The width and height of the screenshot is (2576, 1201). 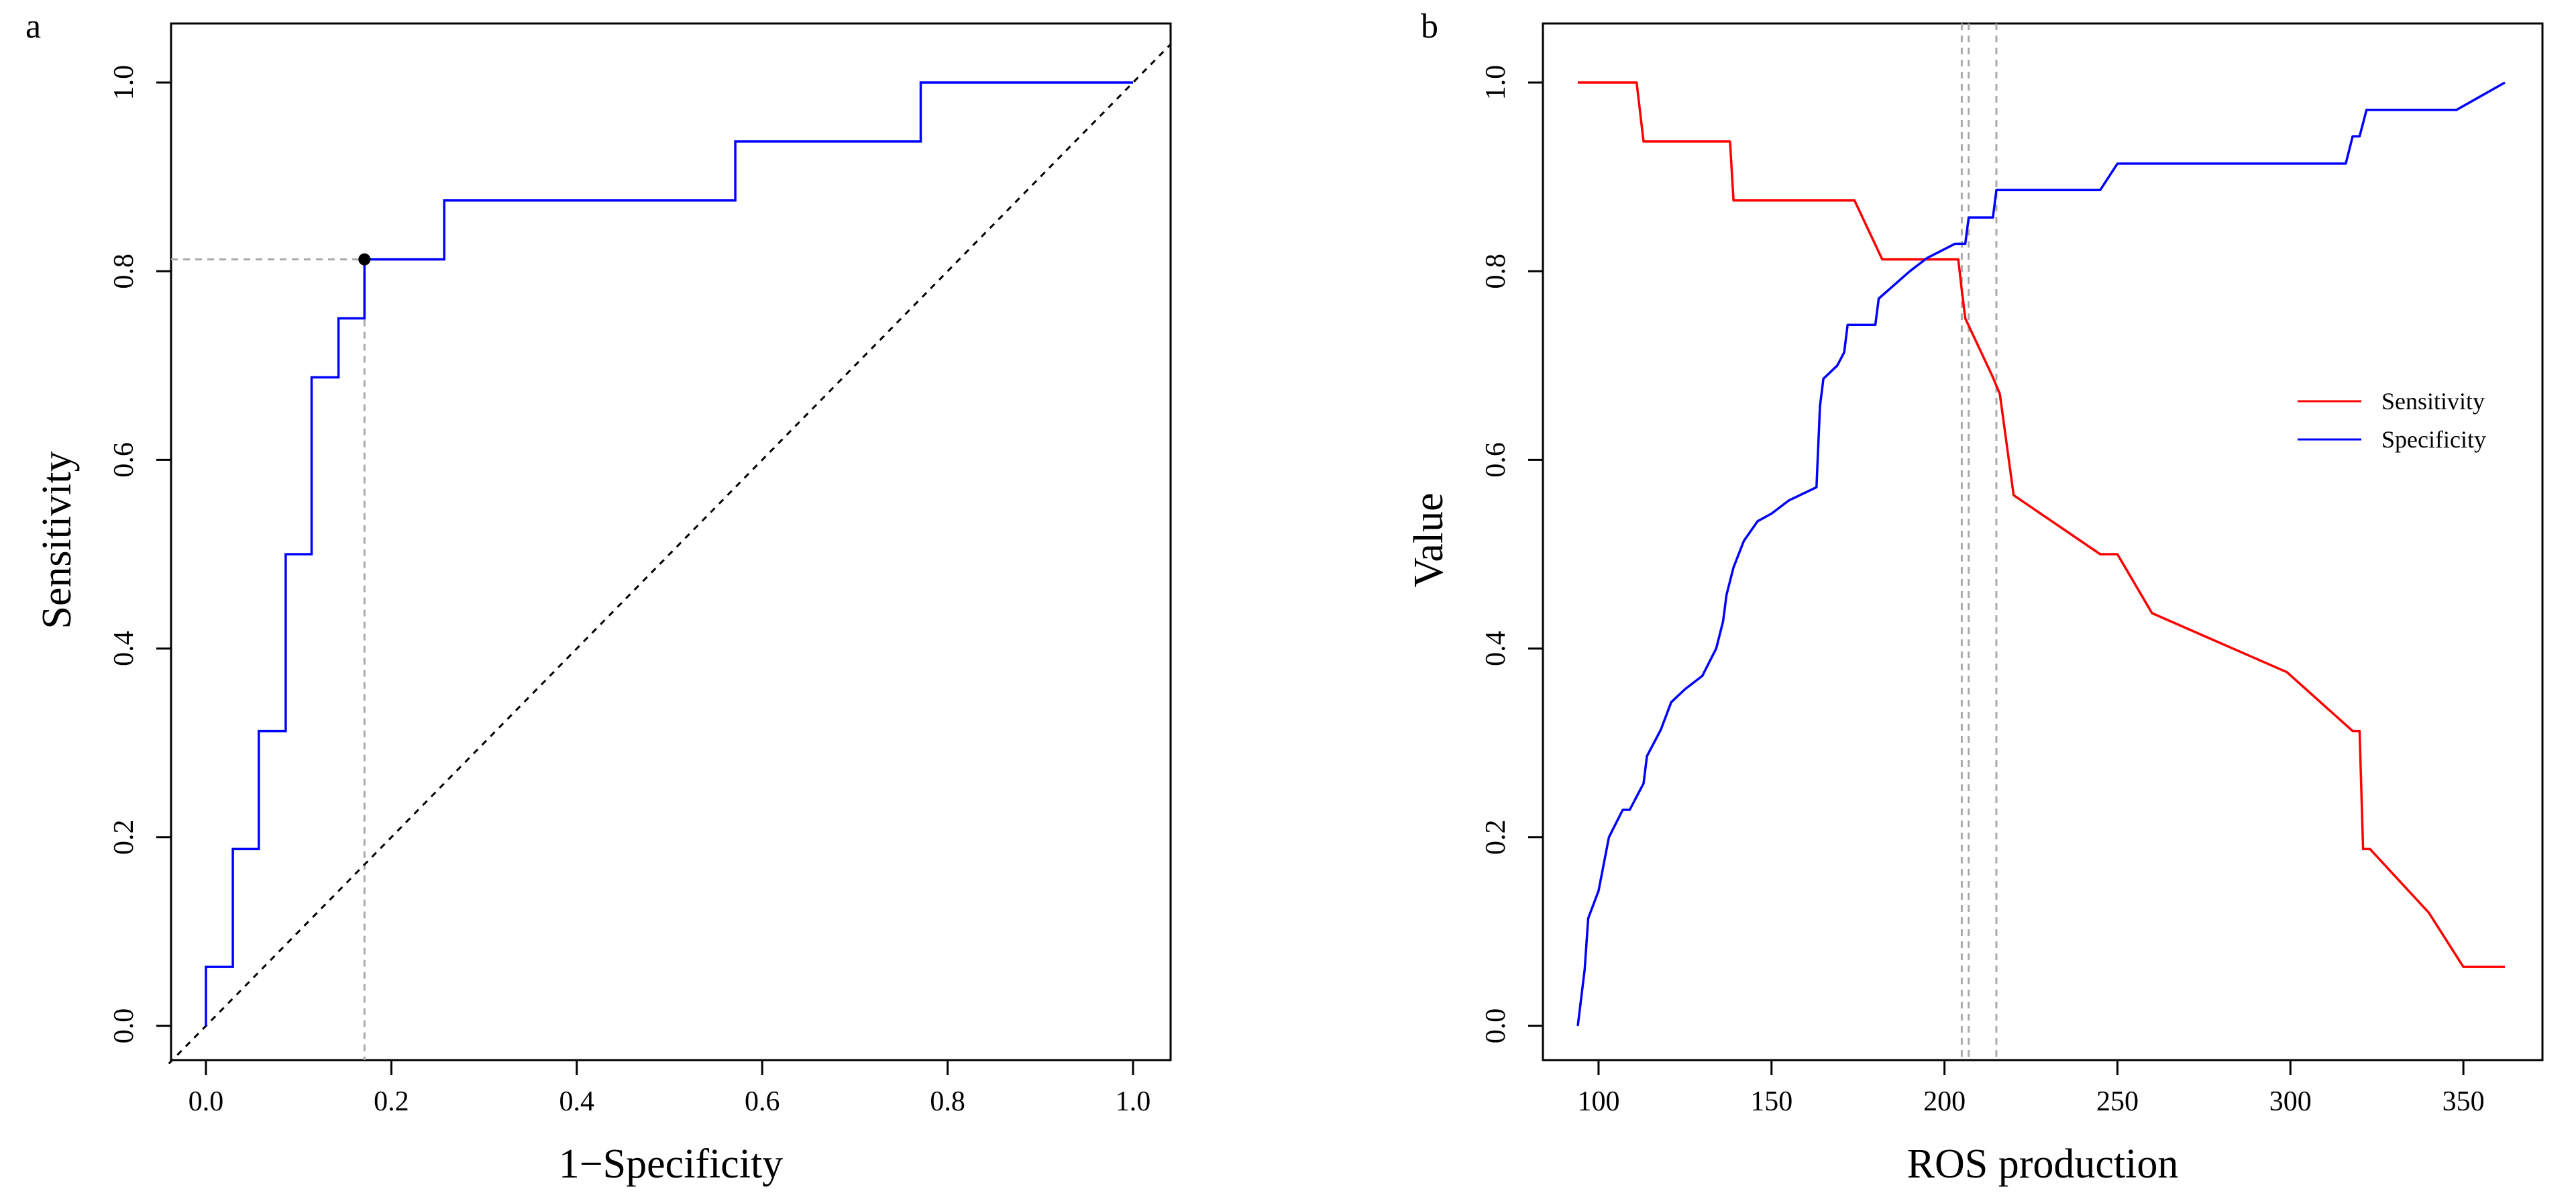 What do you see at coordinates (947, 1101) in the screenshot?
I see `x-tick-label: 0.8` at bounding box center [947, 1101].